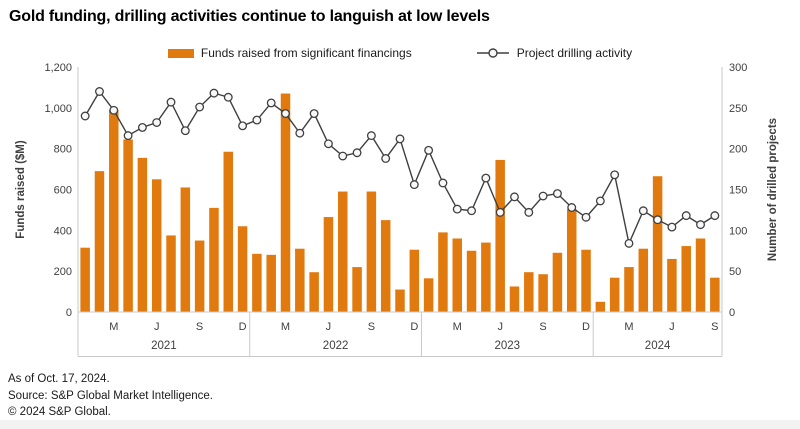 The image size is (800, 429). What do you see at coordinates (214, 93) in the screenshot?
I see `drilling-point-oct-2021` at bounding box center [214, 93].